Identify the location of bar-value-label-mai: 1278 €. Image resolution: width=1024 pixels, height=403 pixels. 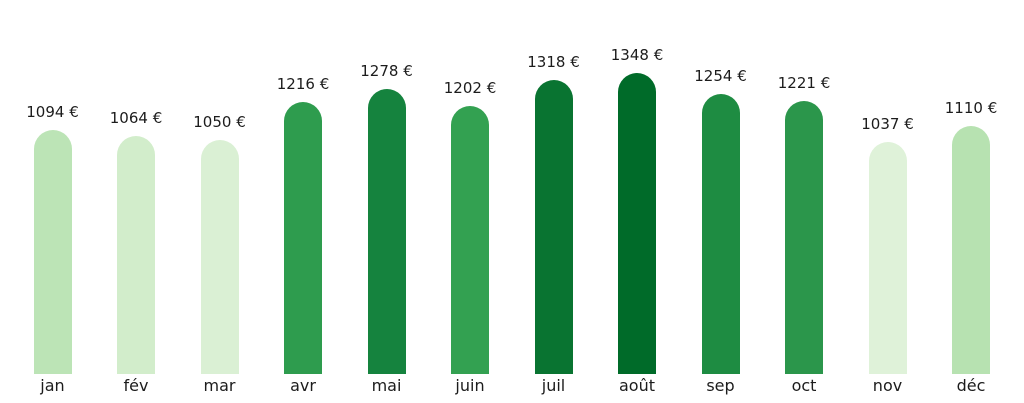
(386, 71).